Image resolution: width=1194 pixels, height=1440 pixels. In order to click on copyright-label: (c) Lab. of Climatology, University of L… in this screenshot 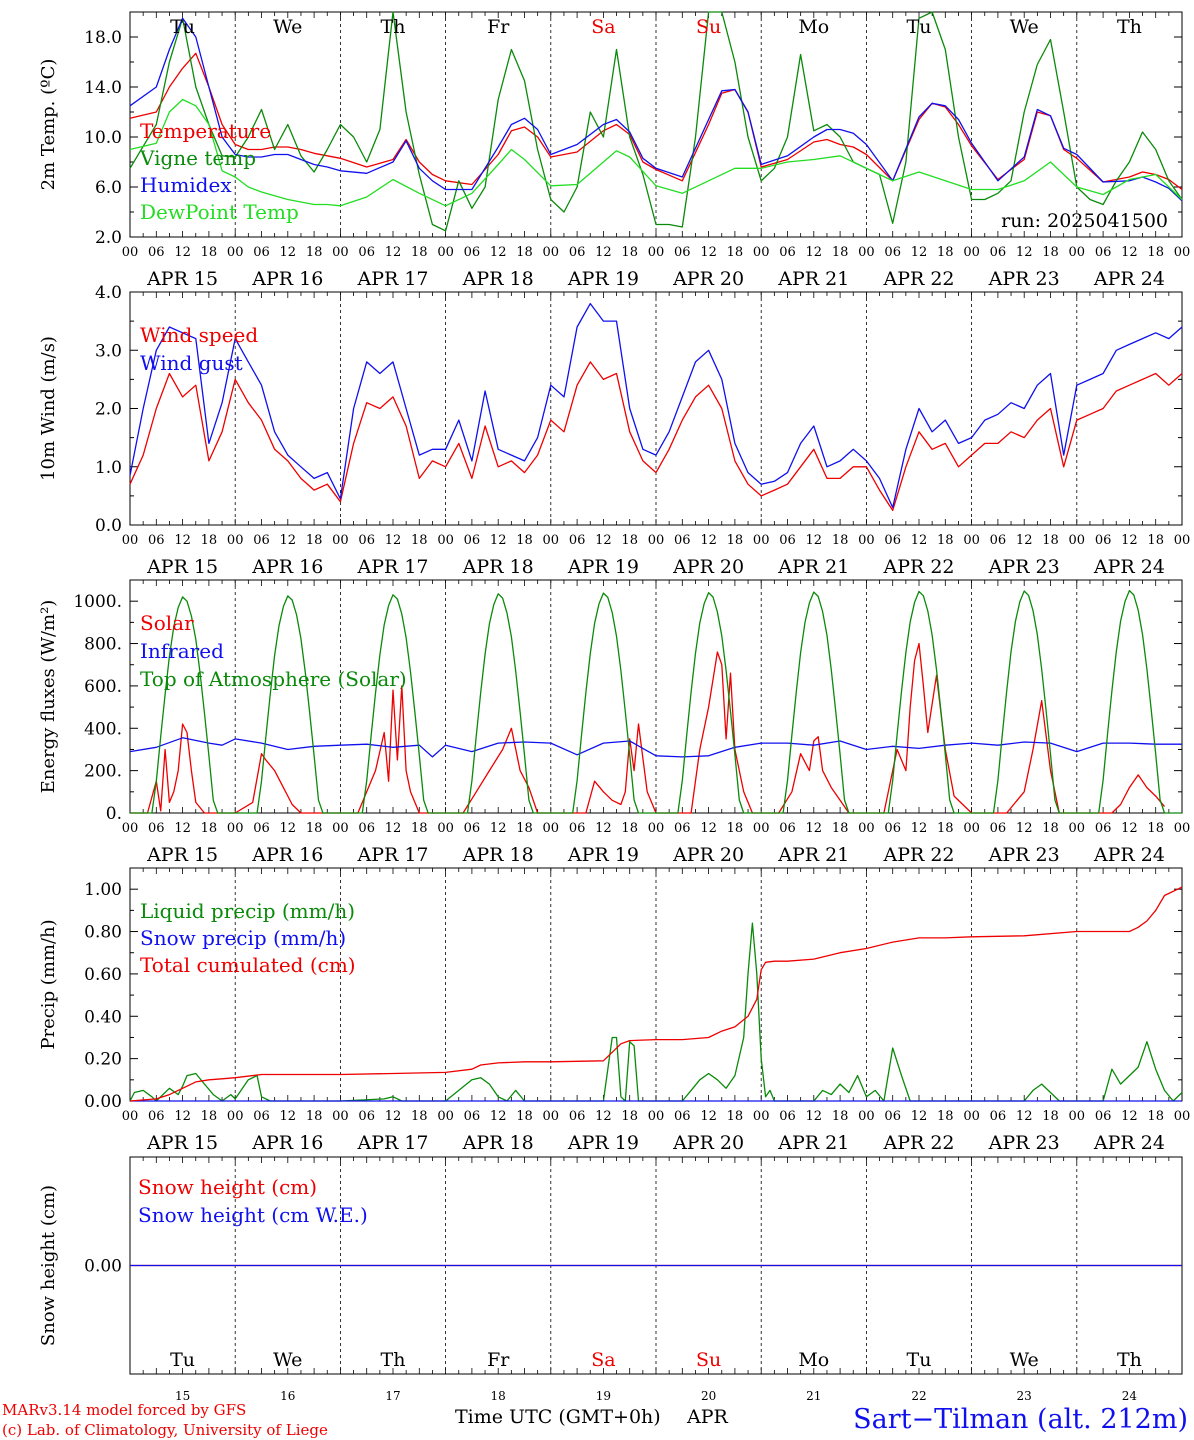, I will do `click(165, 1430)`.